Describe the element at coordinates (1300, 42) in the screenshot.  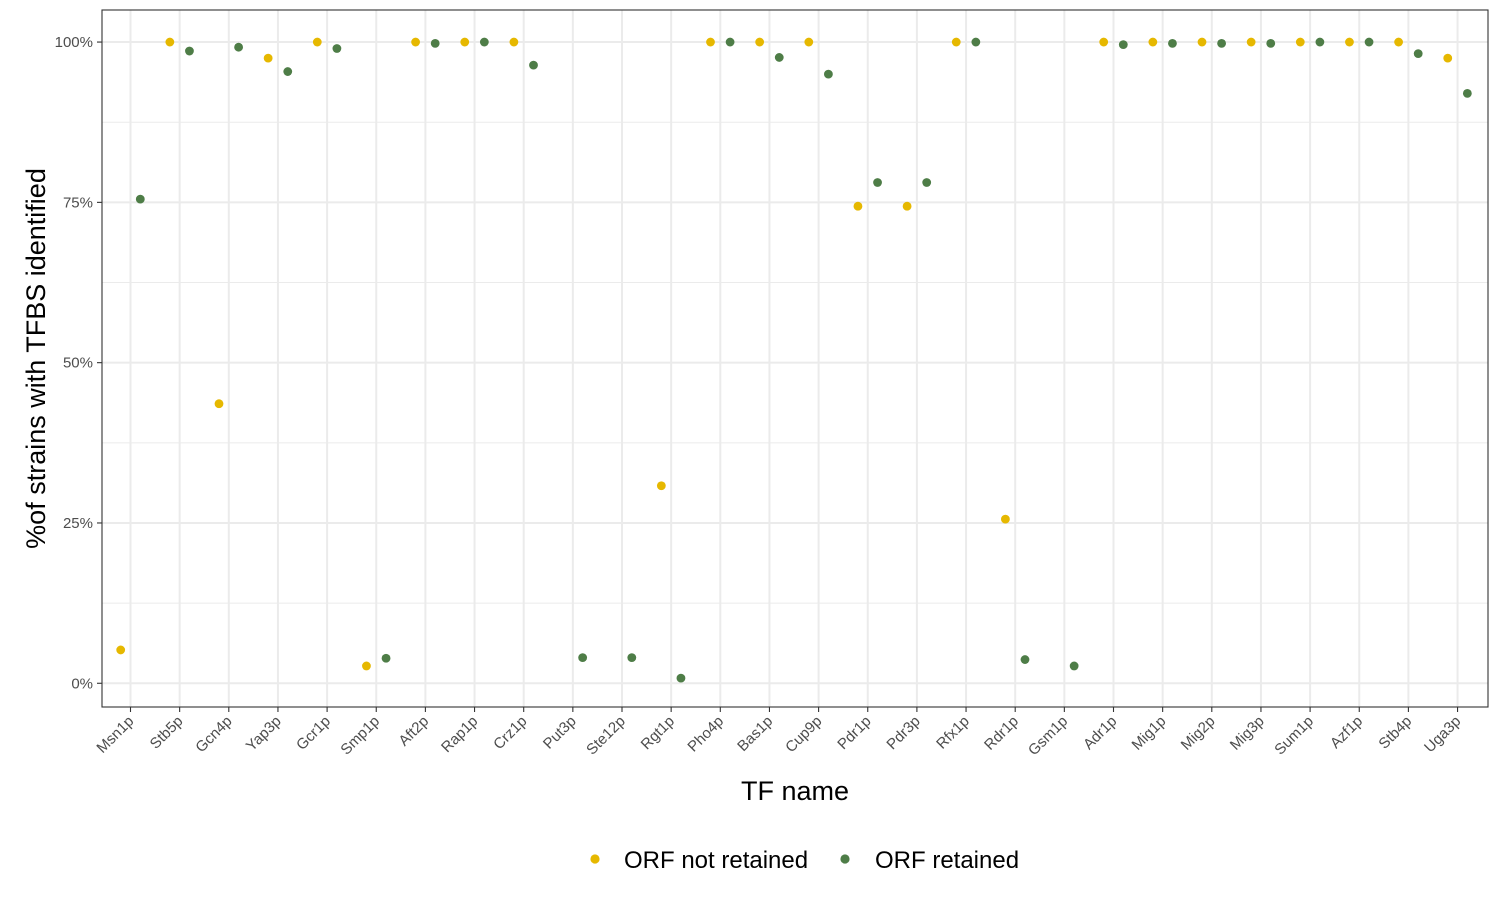
I see `point-sum1p-orf-not-retained` at that location.